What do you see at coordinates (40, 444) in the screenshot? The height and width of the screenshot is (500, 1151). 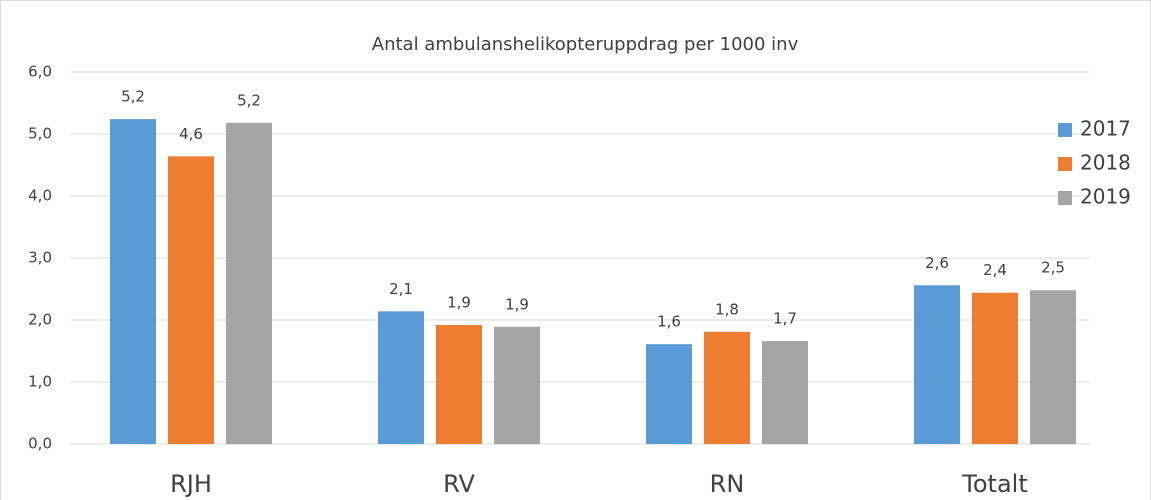 I see `y-tick-label: 0,0` at bounding box center [40, 444].